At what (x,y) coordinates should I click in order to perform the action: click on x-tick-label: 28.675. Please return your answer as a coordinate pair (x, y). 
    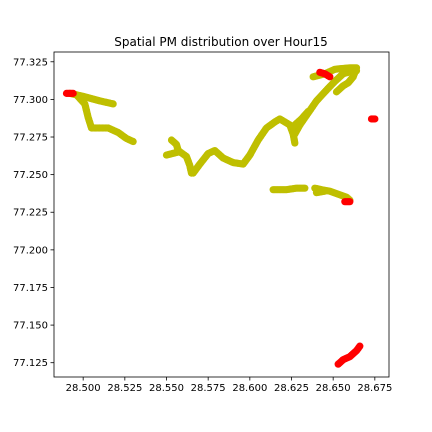
    Looking at the image, I should click on (374, 388).